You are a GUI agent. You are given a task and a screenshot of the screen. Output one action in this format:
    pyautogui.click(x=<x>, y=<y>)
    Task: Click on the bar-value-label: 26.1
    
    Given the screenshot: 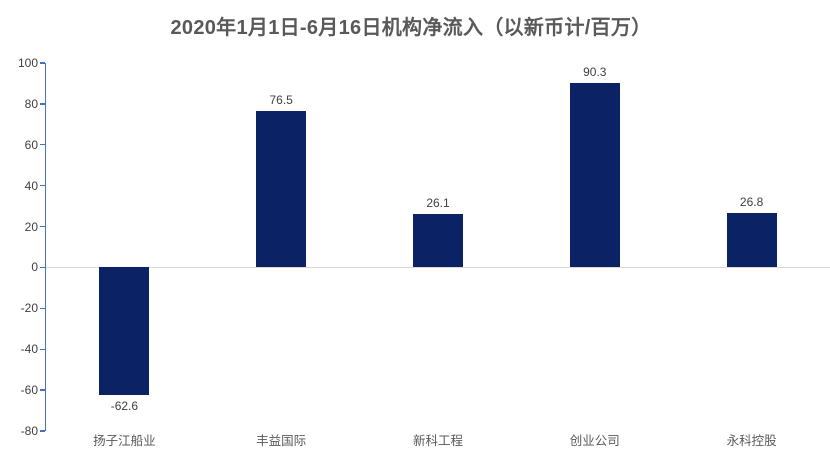 What is the action you would take?
    pyautogui.click(x=438, y=203)
    